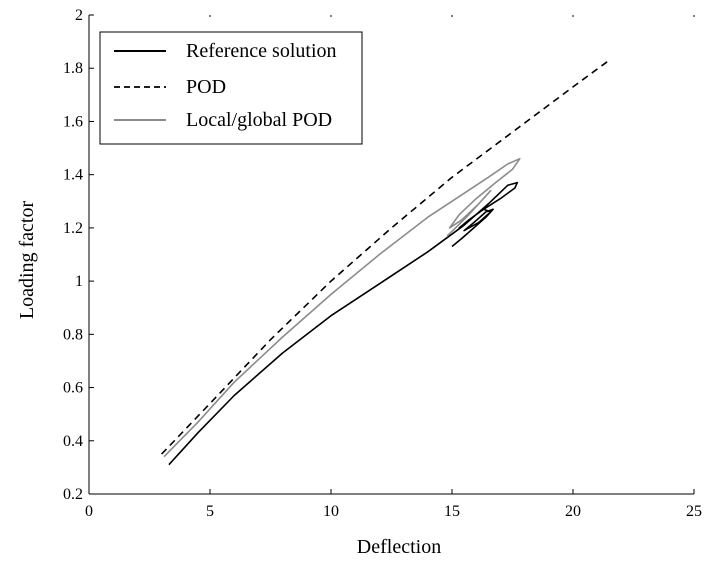  What do you see at coordinates (73, 441) in the screenshot?
I see `y-tick-label: 0.4` at bounding box center [73, 441].